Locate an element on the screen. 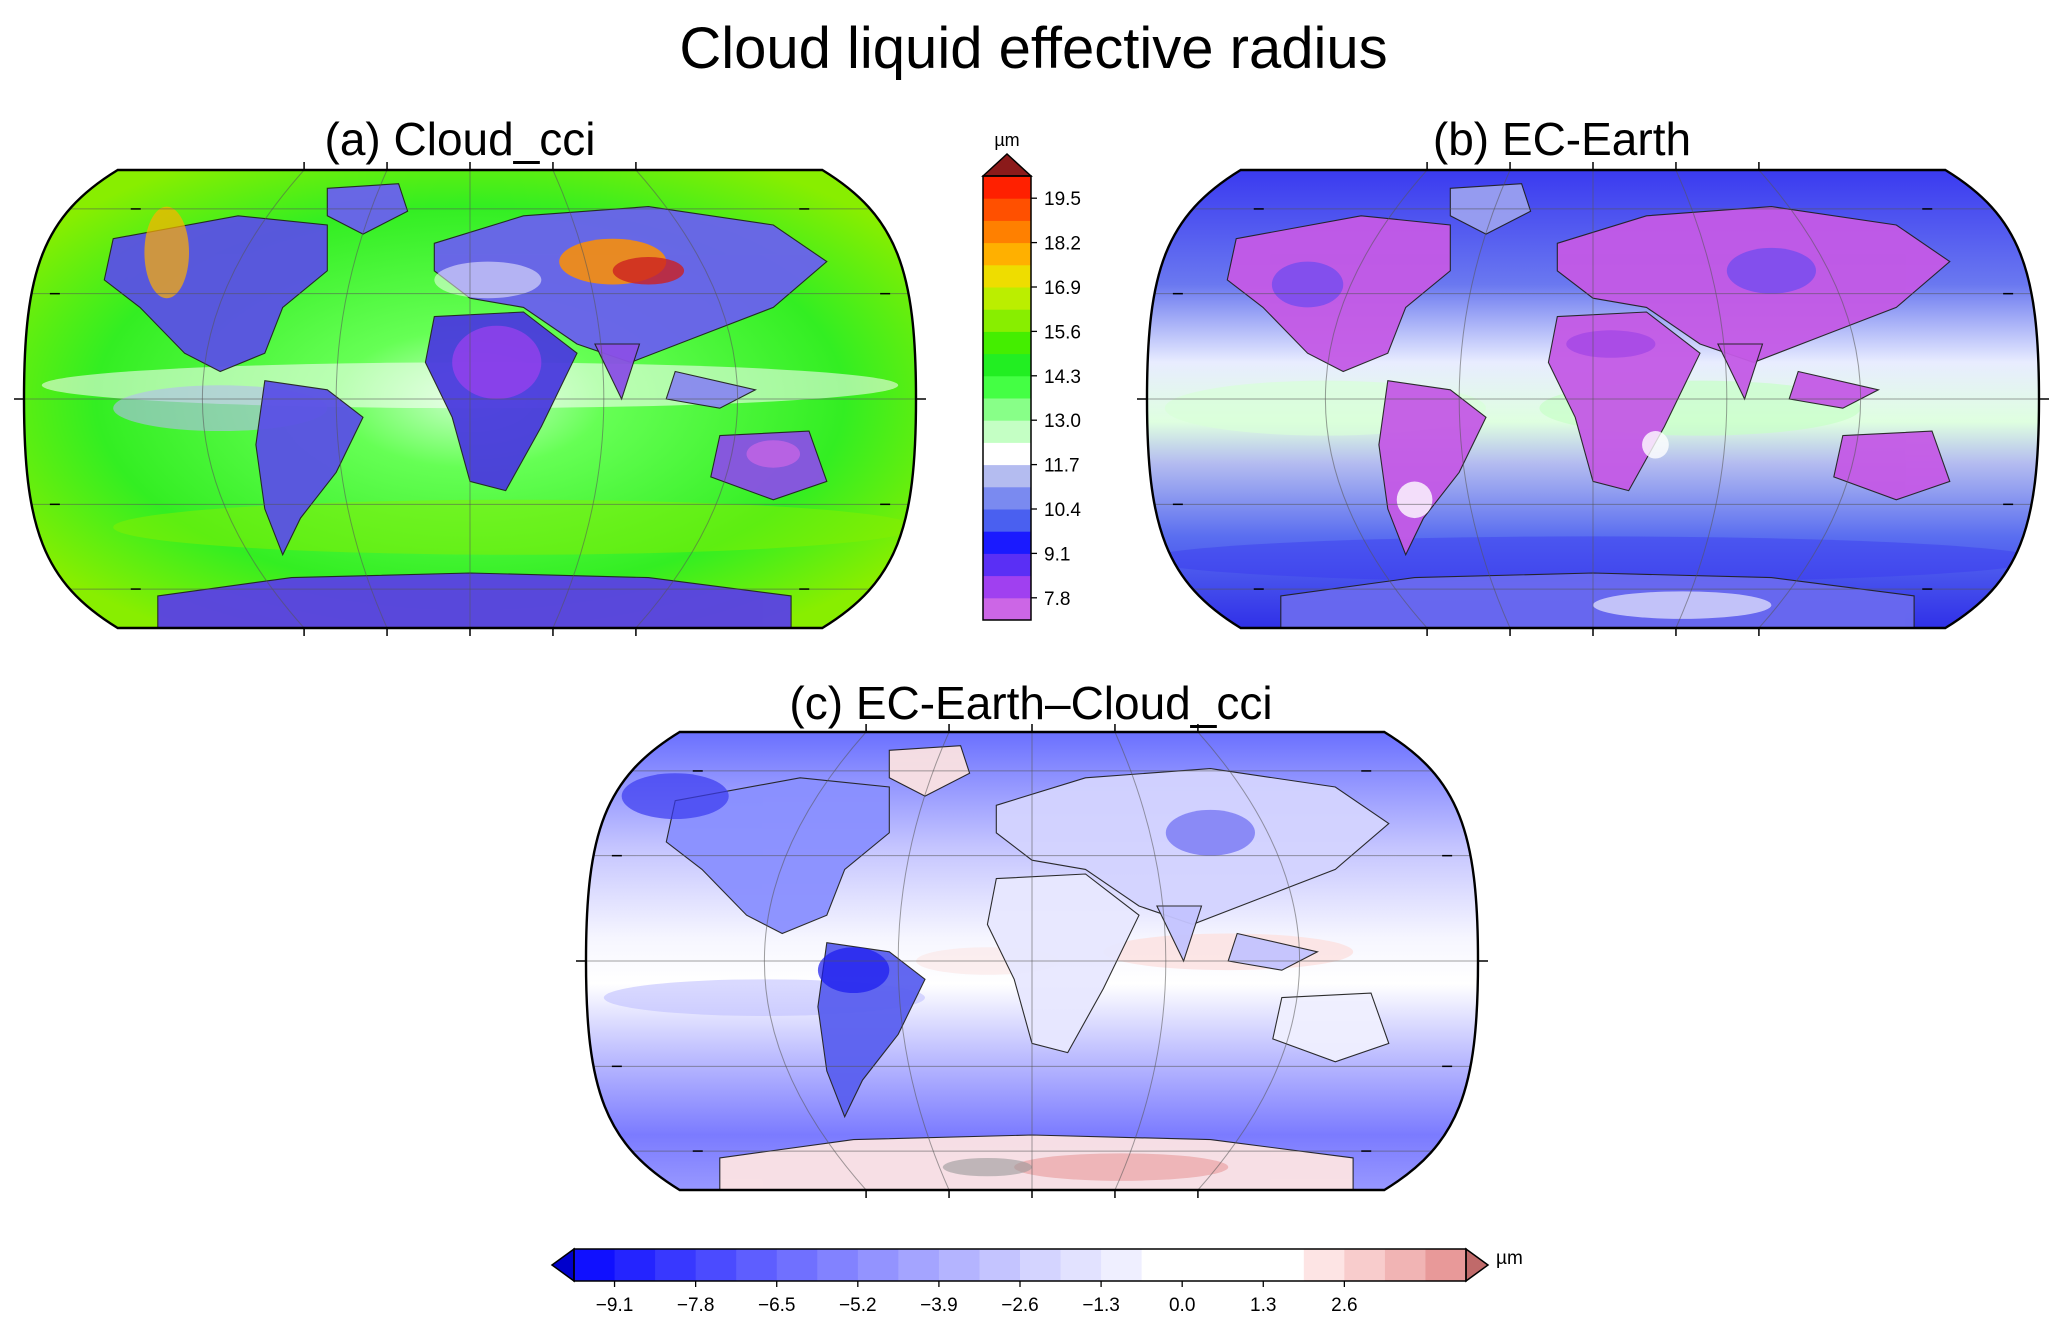  colorbar-diff-tick-label: −3.9 is located at coordinates (939, 1305).